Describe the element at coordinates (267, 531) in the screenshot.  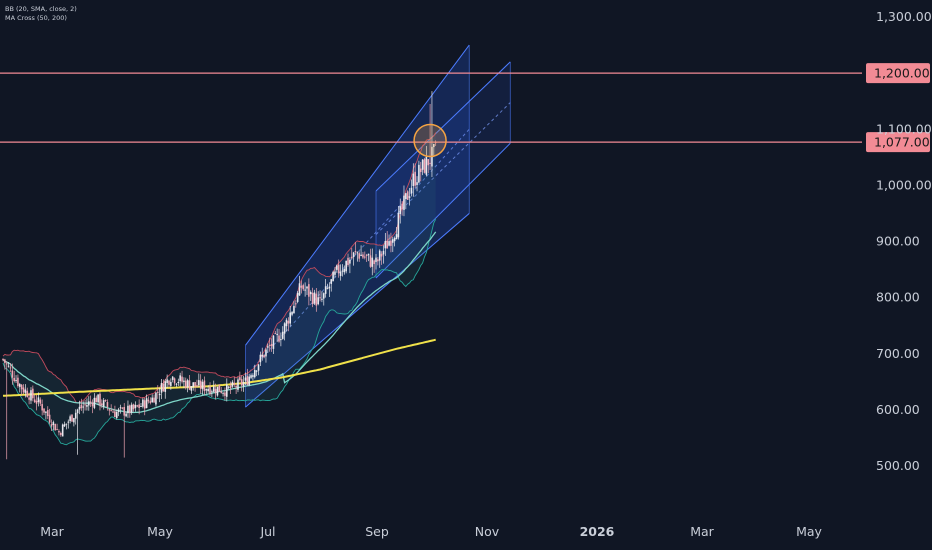
I see `time-tick-label: Jul` at that location.